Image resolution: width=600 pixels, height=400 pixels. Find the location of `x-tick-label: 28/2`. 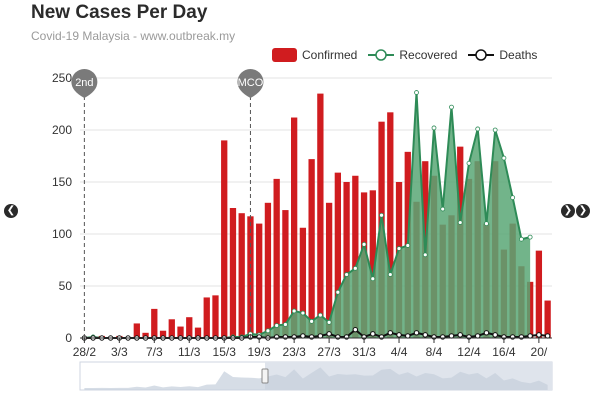

x-tick-label: 28/2 is located at coordinates (85, 352).